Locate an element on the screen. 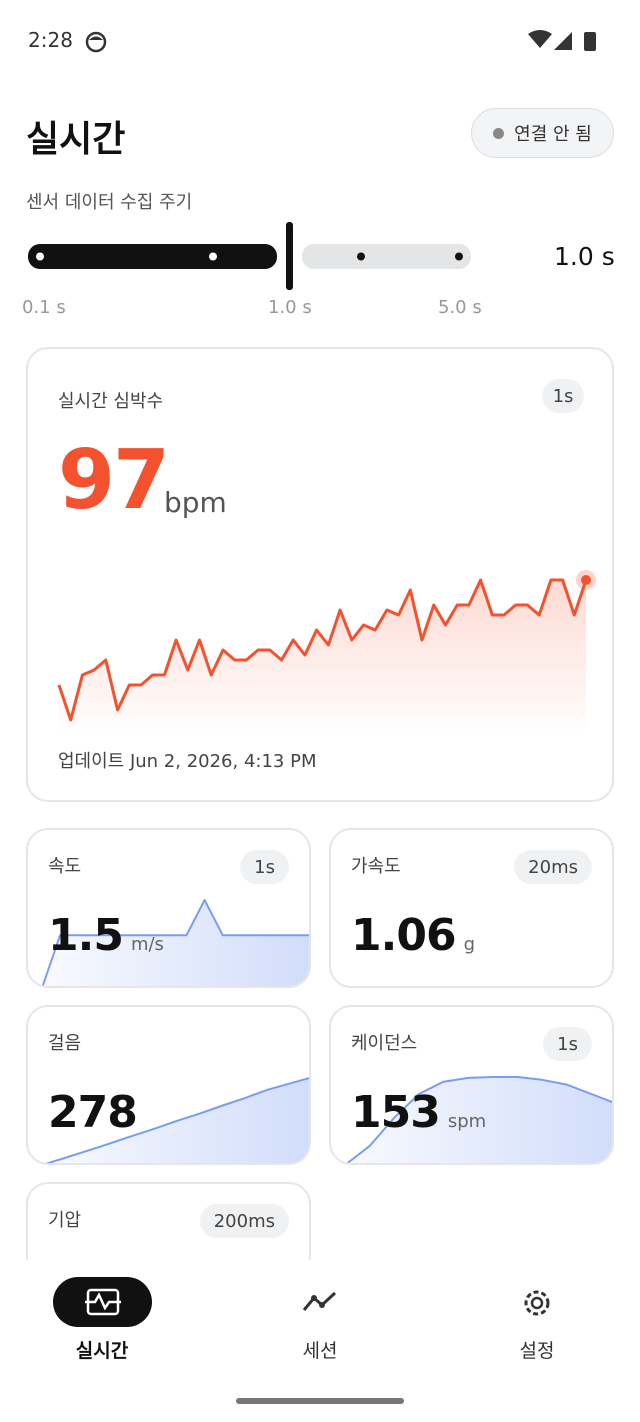  metric-number: 278 is located at coordinates (93, 1112).